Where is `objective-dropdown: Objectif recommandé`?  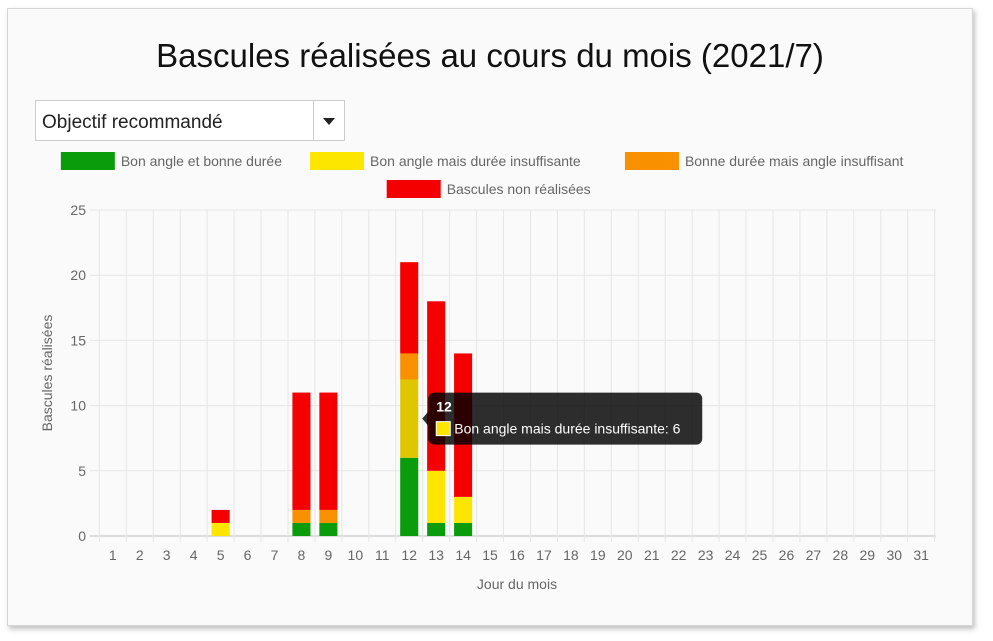 objective-dropdown: Objectif recommandé is located at coordinates (190, 120).